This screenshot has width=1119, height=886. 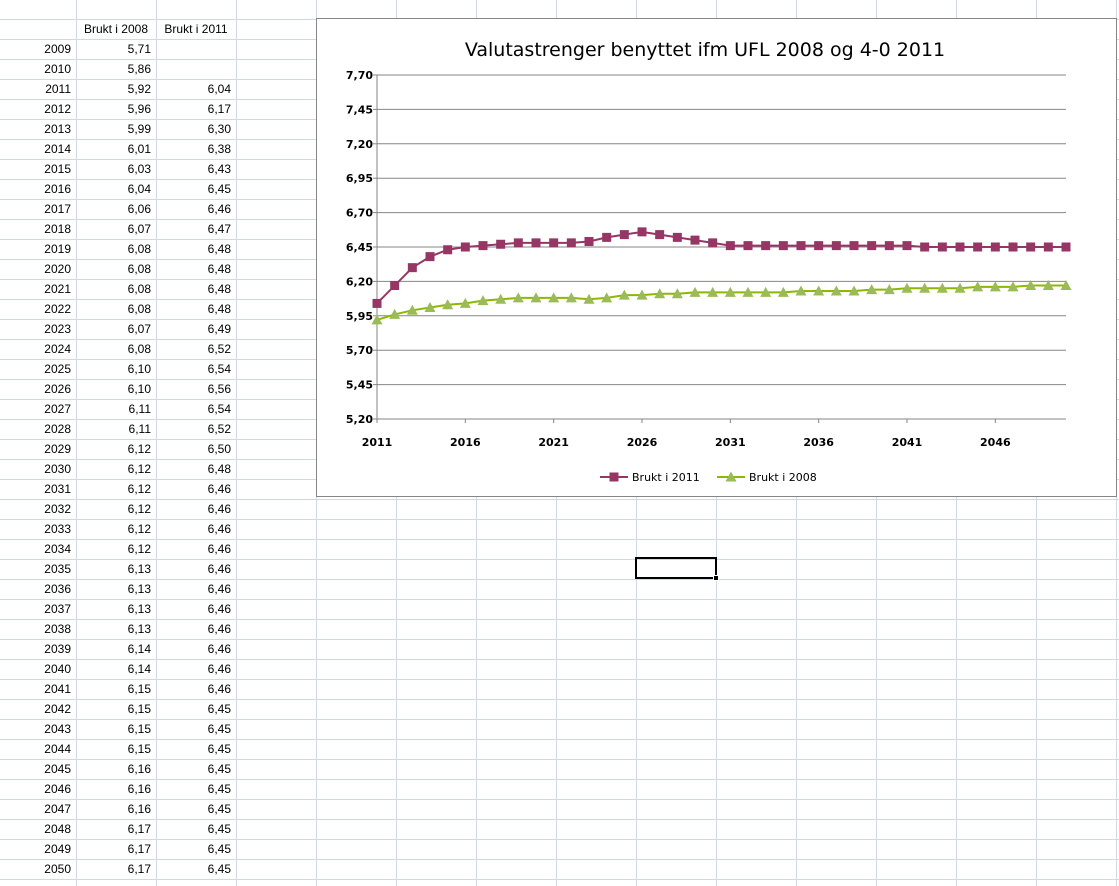 What do you see at coordinates (139, 129) in the screenshot?
I see `value-cell: 5,99` at bounding box center [139, 129].